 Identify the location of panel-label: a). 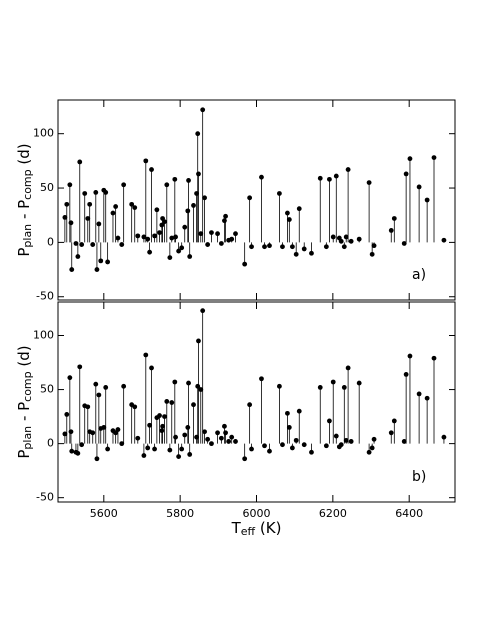
(419, 275).